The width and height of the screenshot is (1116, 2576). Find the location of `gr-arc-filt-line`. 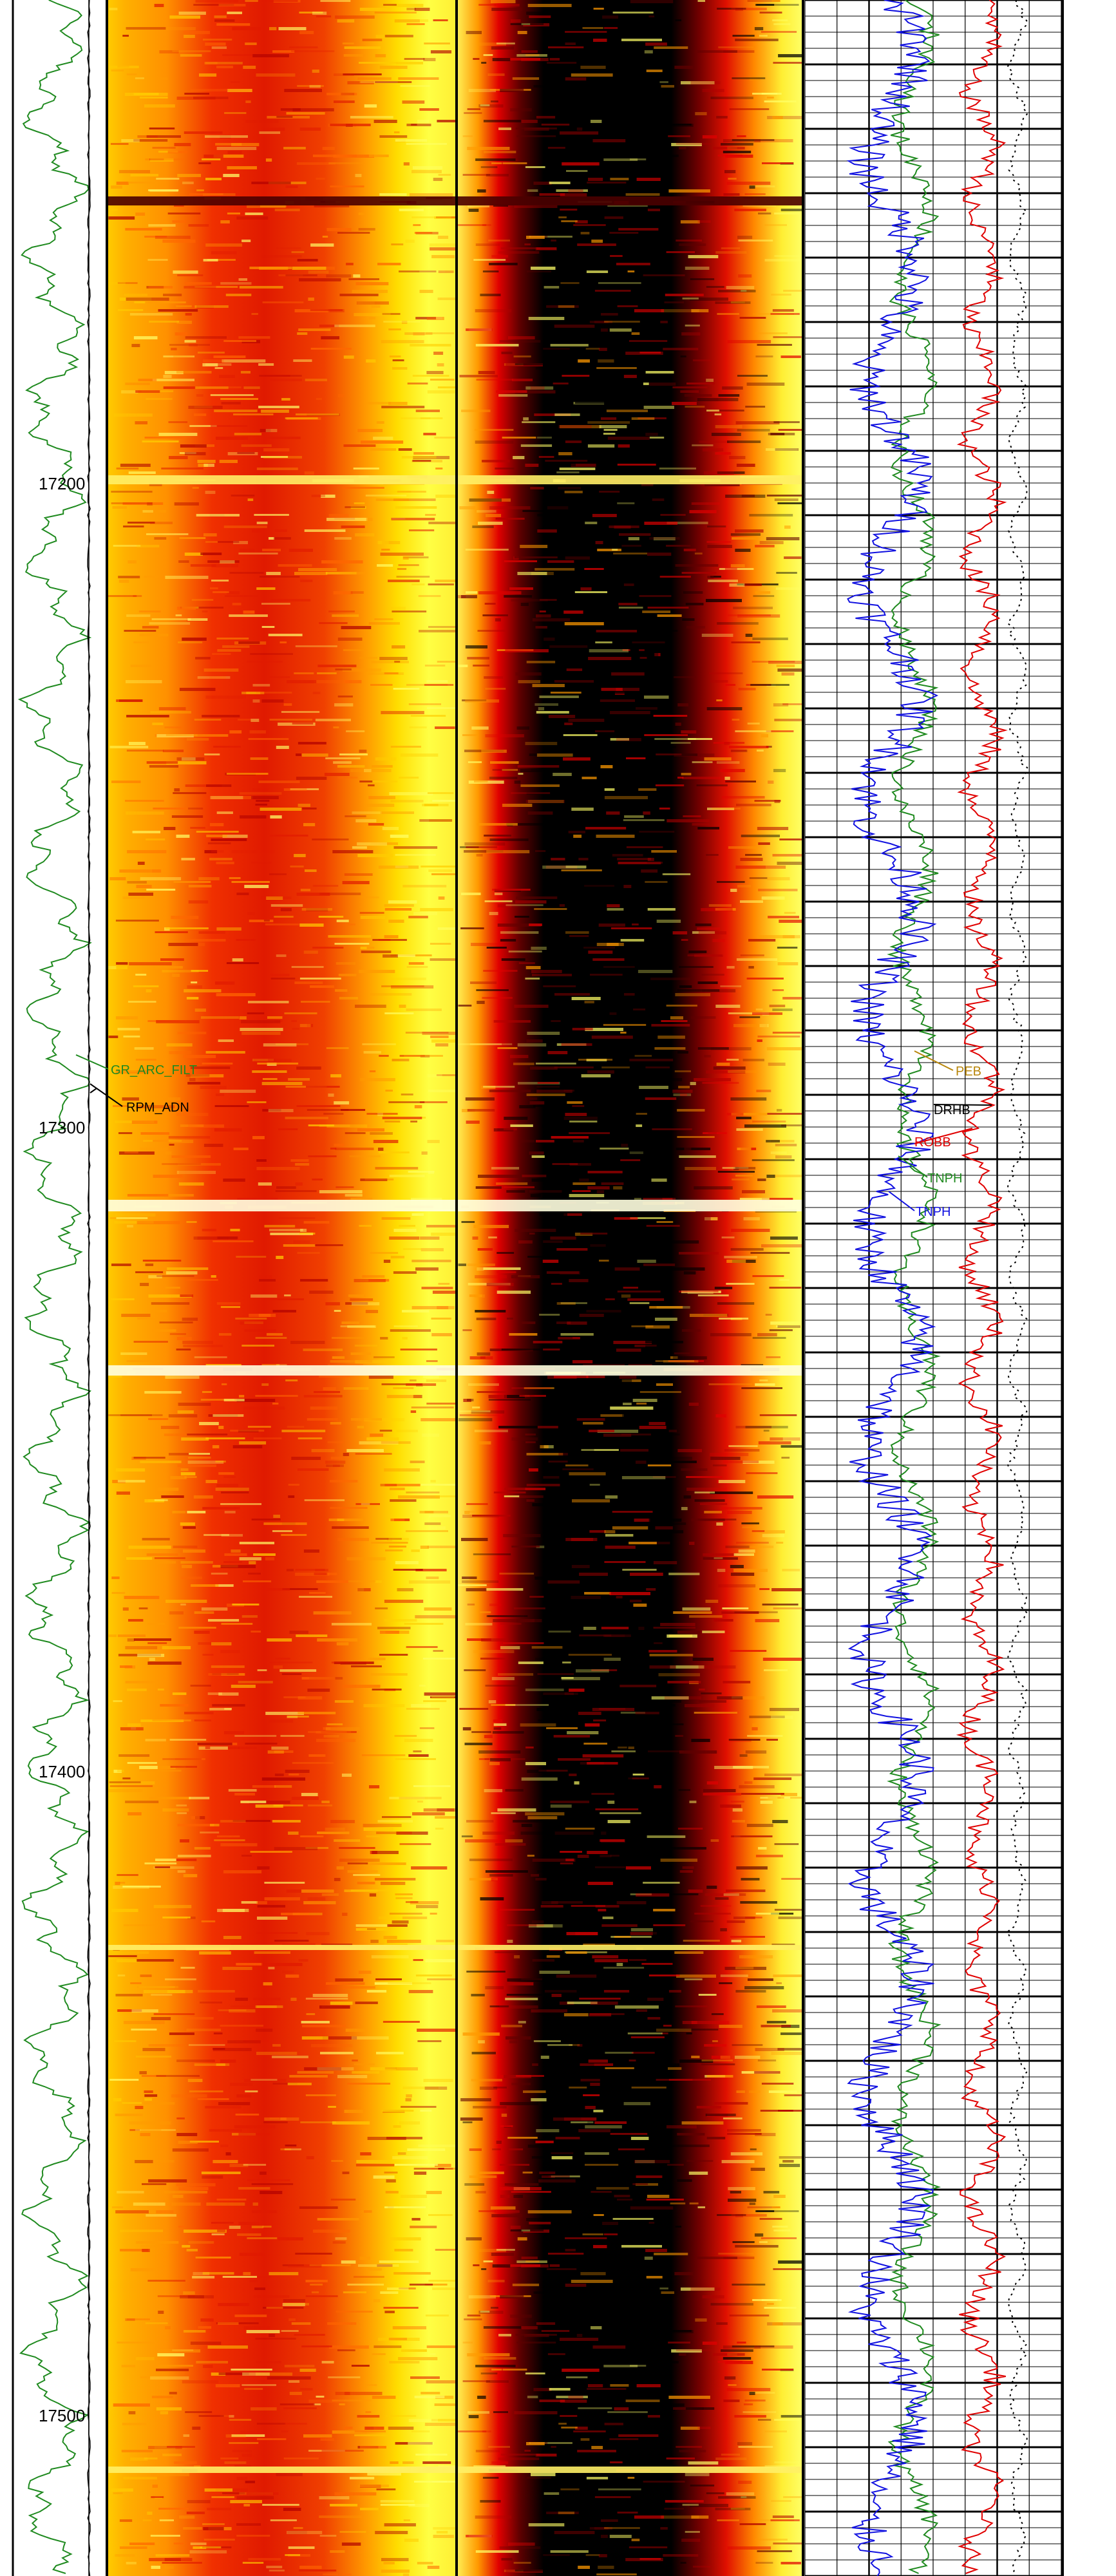

gr-arc-filt-line is located at coordinates (54, 1287).